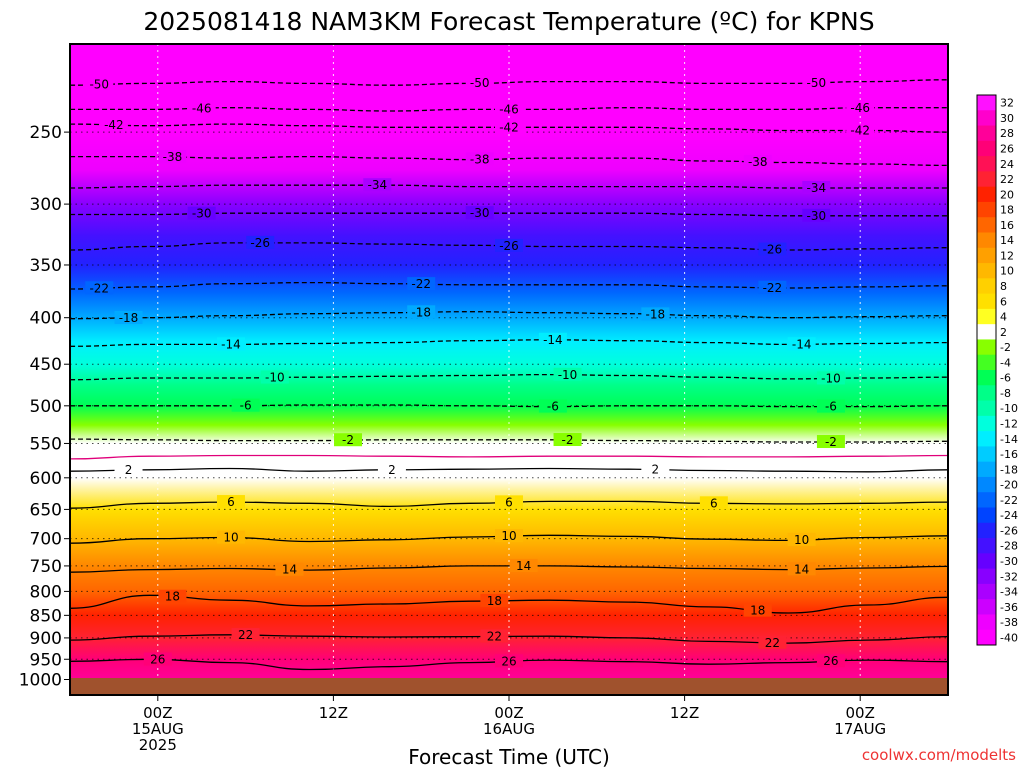  I want to click on y-tick-label: 900, so click(46, 639).